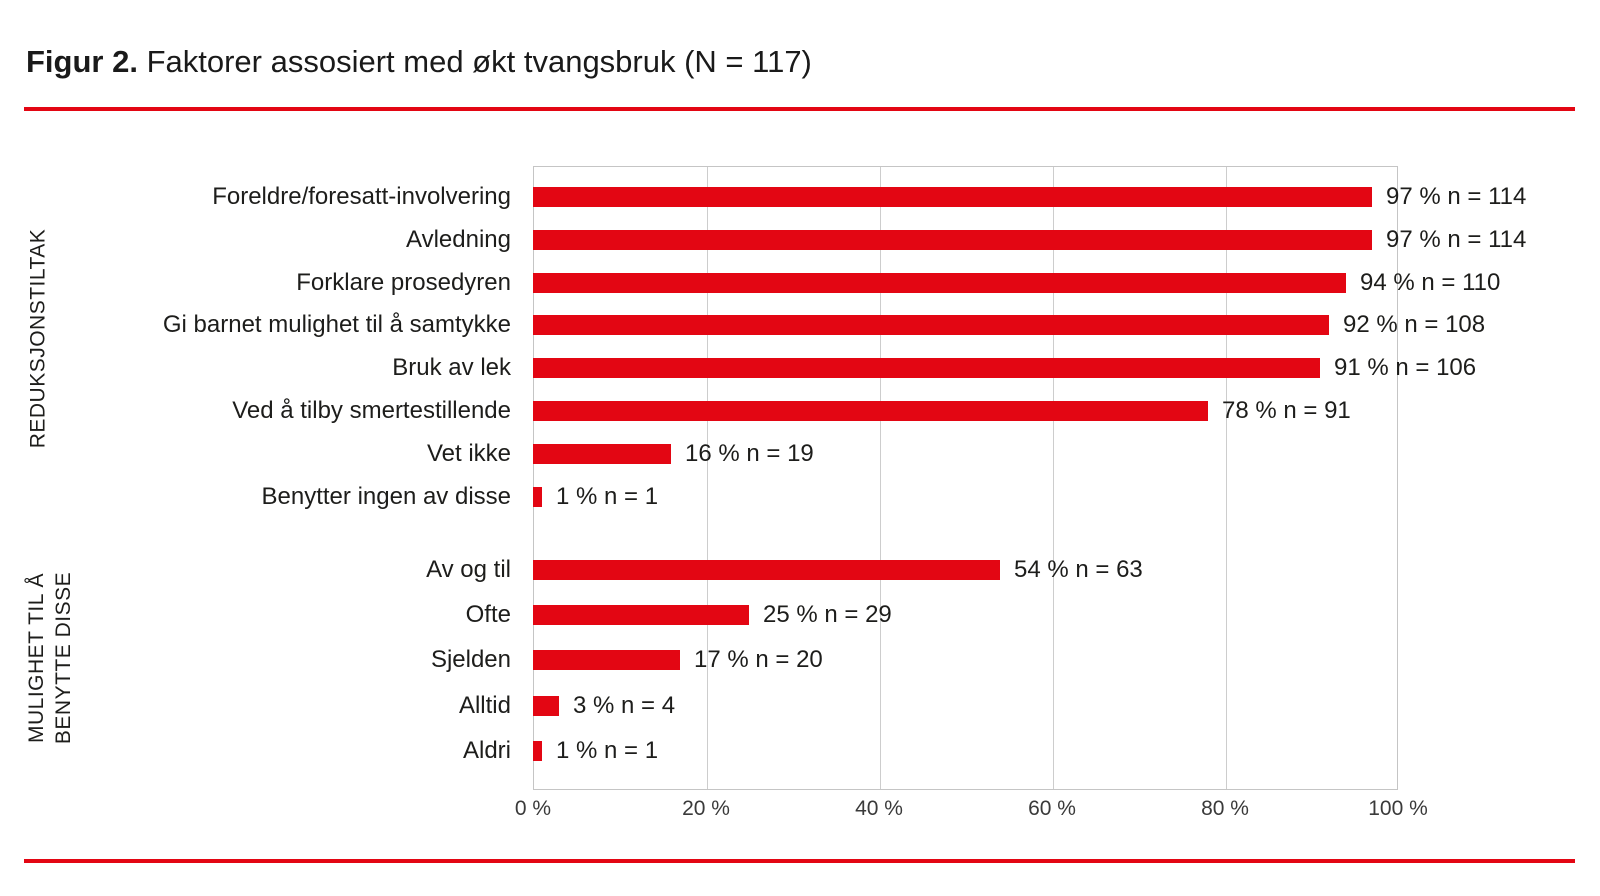 The image size is (1600, 896). Describe the element at coordinates (533, 808) in the screenshot. I see `x-tick-label: 0 %` at that location.